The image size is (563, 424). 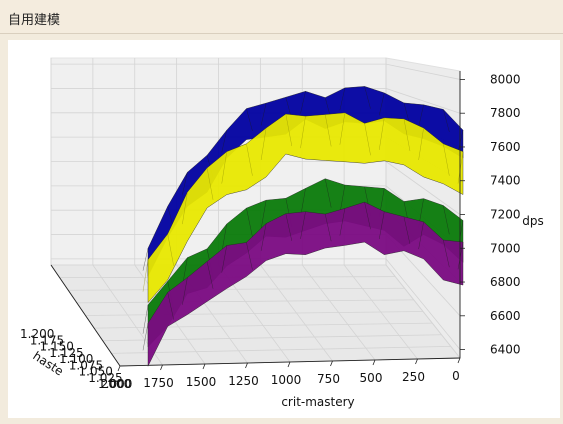 What do you see at coordinates (505, 350) in the screenshot?
I see `z-tick-label: 6400` at bounding box center [505, 350].